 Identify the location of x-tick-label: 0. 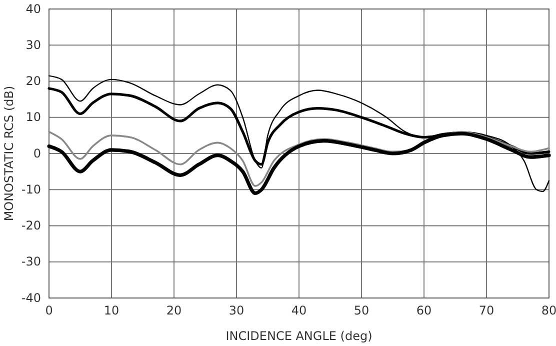
(49, 311).